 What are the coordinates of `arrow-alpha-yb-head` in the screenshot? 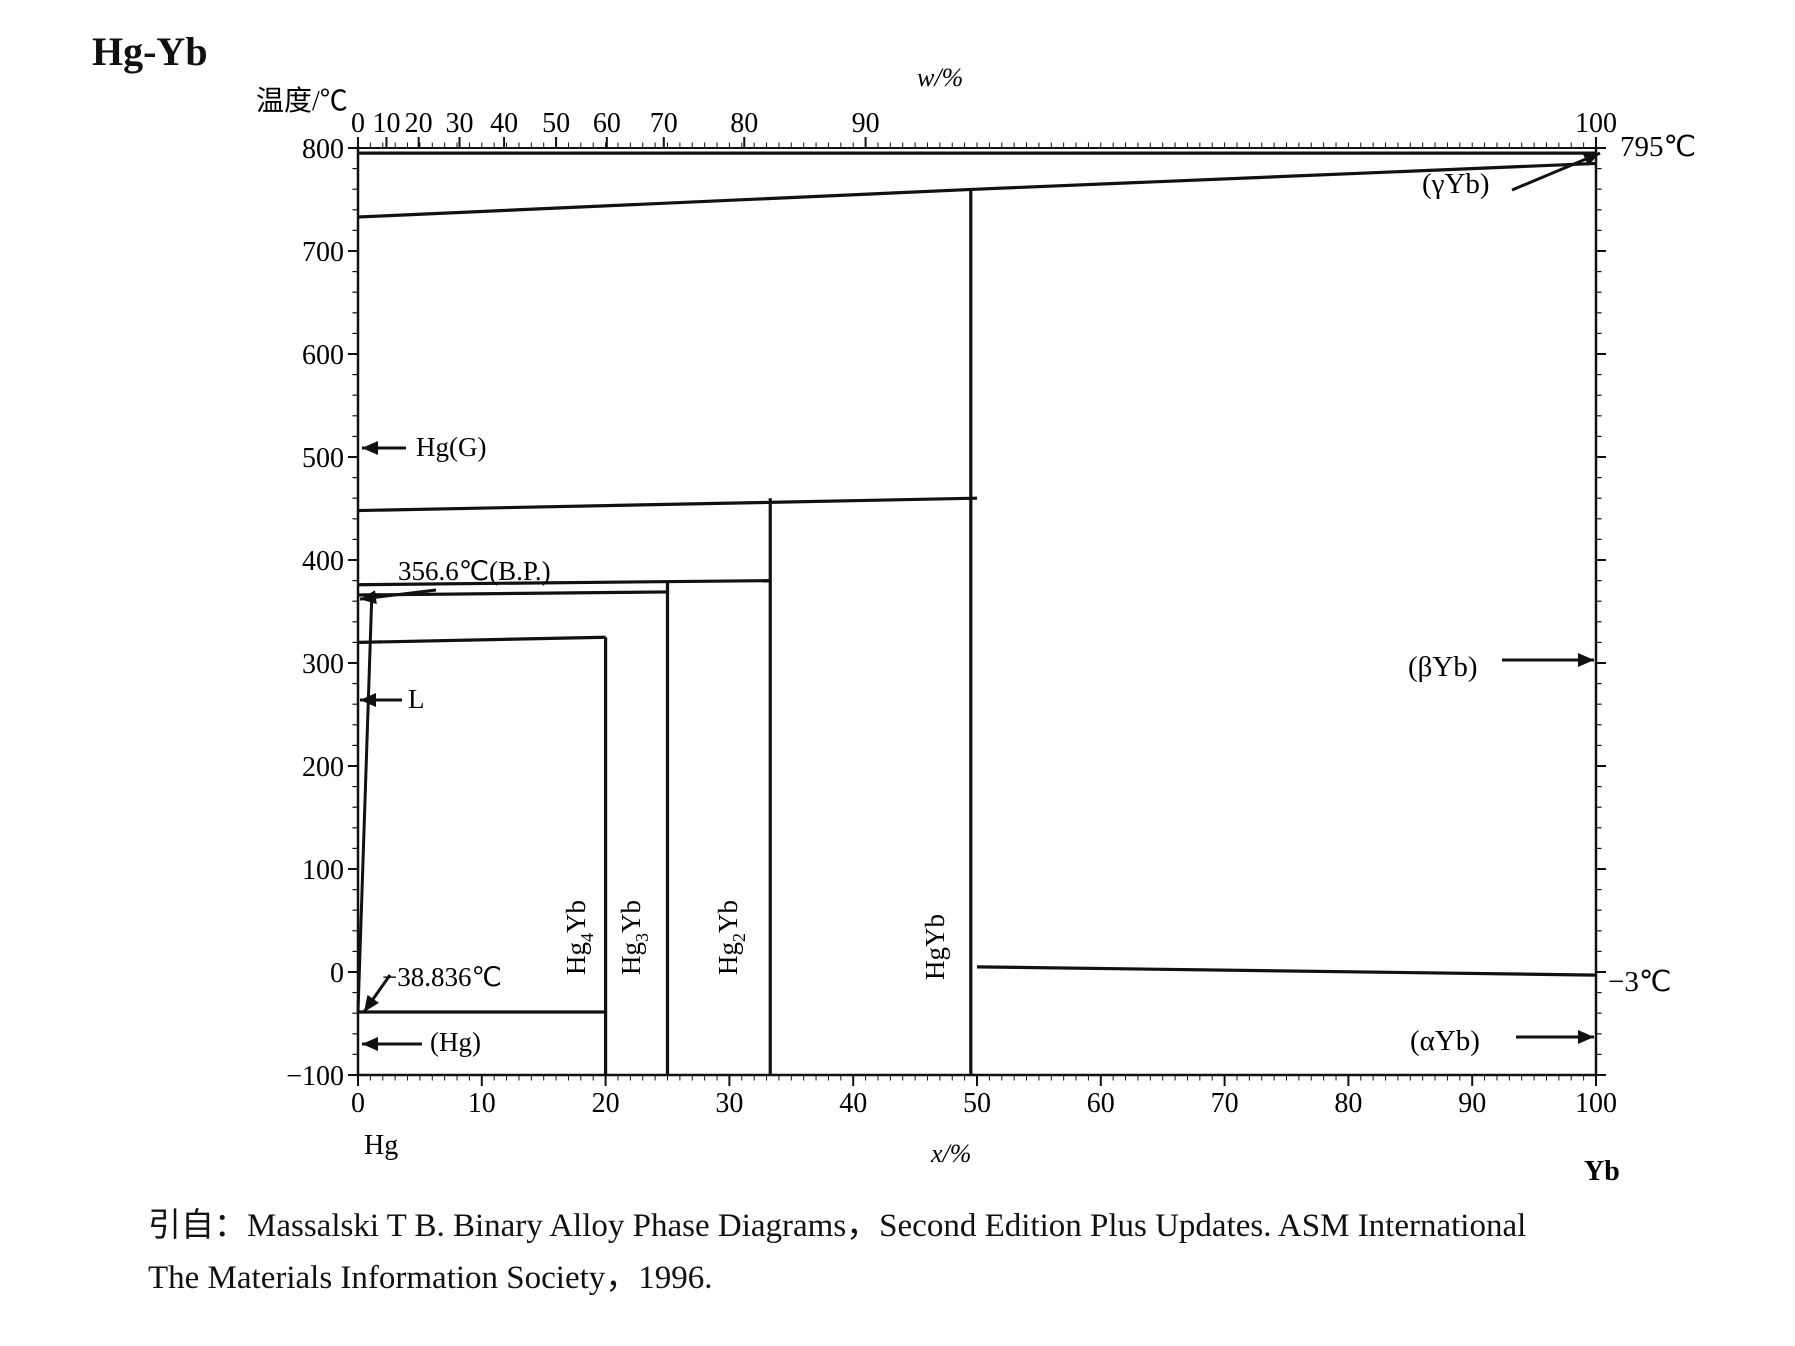 It's located at (1586, 1037).